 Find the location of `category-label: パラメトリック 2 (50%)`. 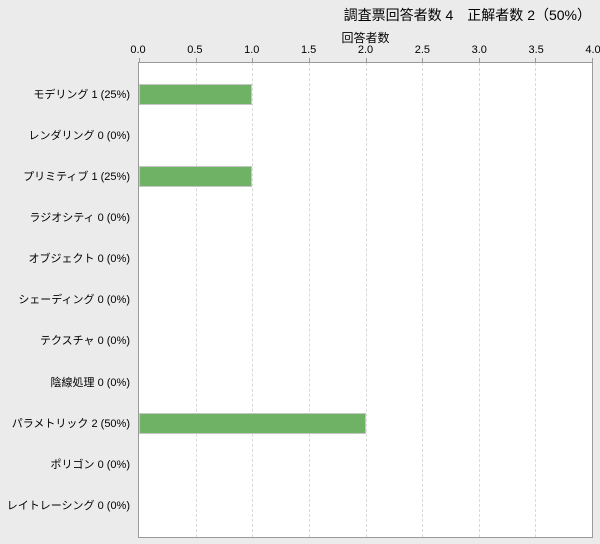

category-label: パラメトリック 2 (50%) is located at coordinates (70, 423).